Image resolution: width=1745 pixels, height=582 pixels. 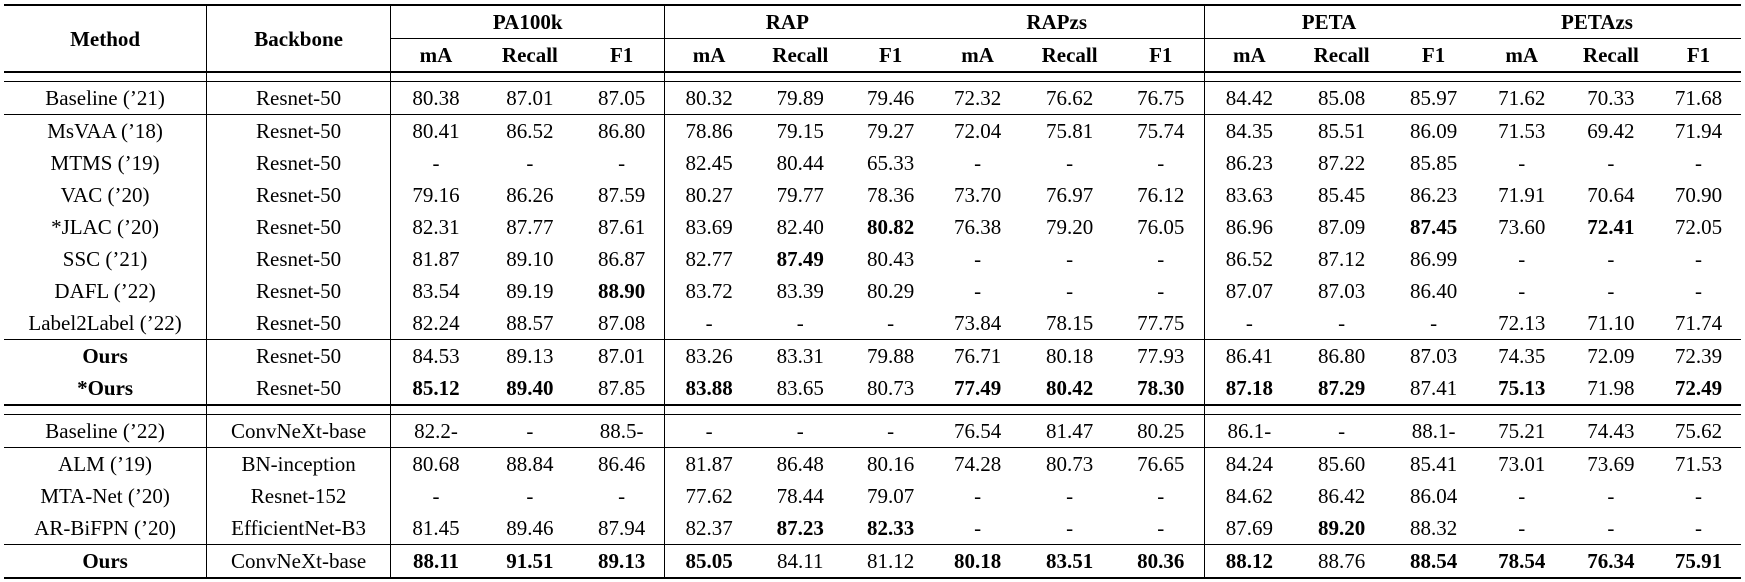 What do you see at coordinates (106, 130) in the screenshot?
I see `method-cell: MsVAA (’18)` at bounding box center [106, 130].